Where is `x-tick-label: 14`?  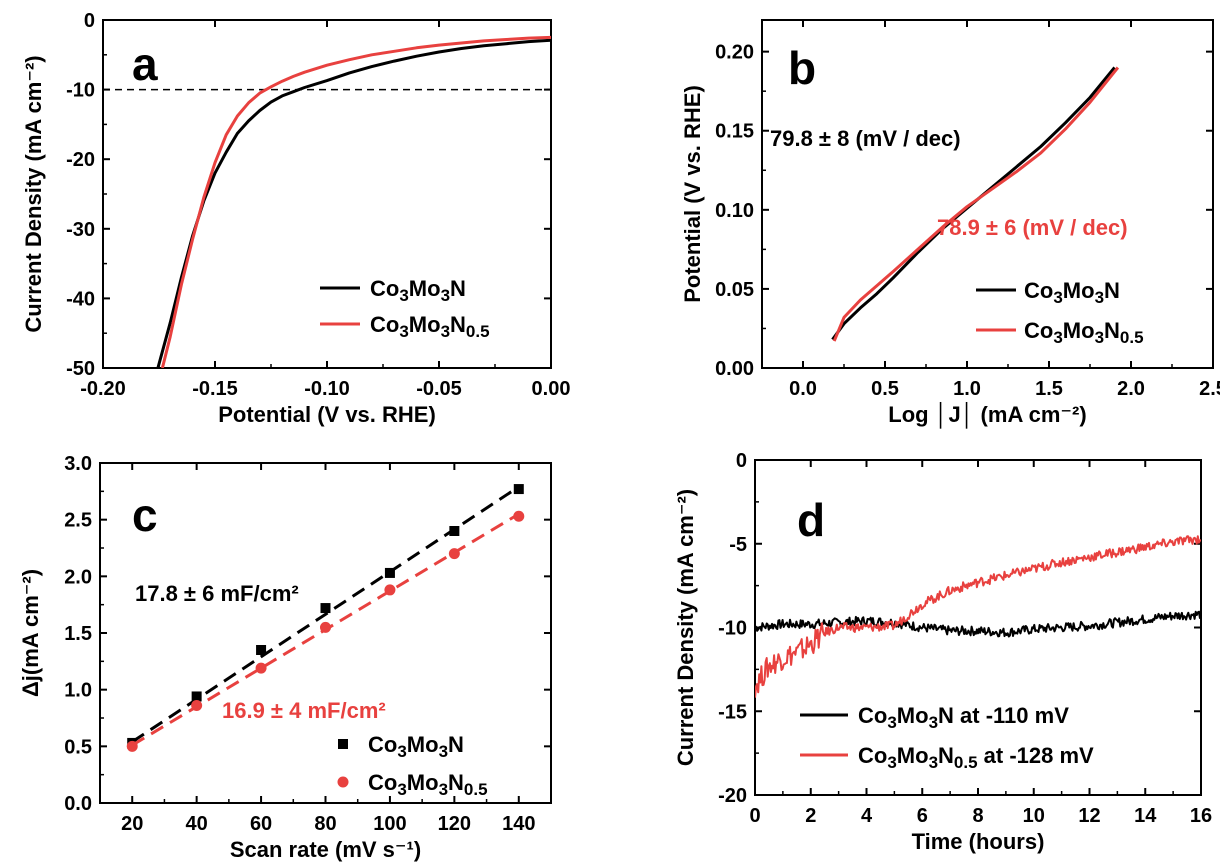 x-tick-label: 14 is located at coordinates (1145, 816).